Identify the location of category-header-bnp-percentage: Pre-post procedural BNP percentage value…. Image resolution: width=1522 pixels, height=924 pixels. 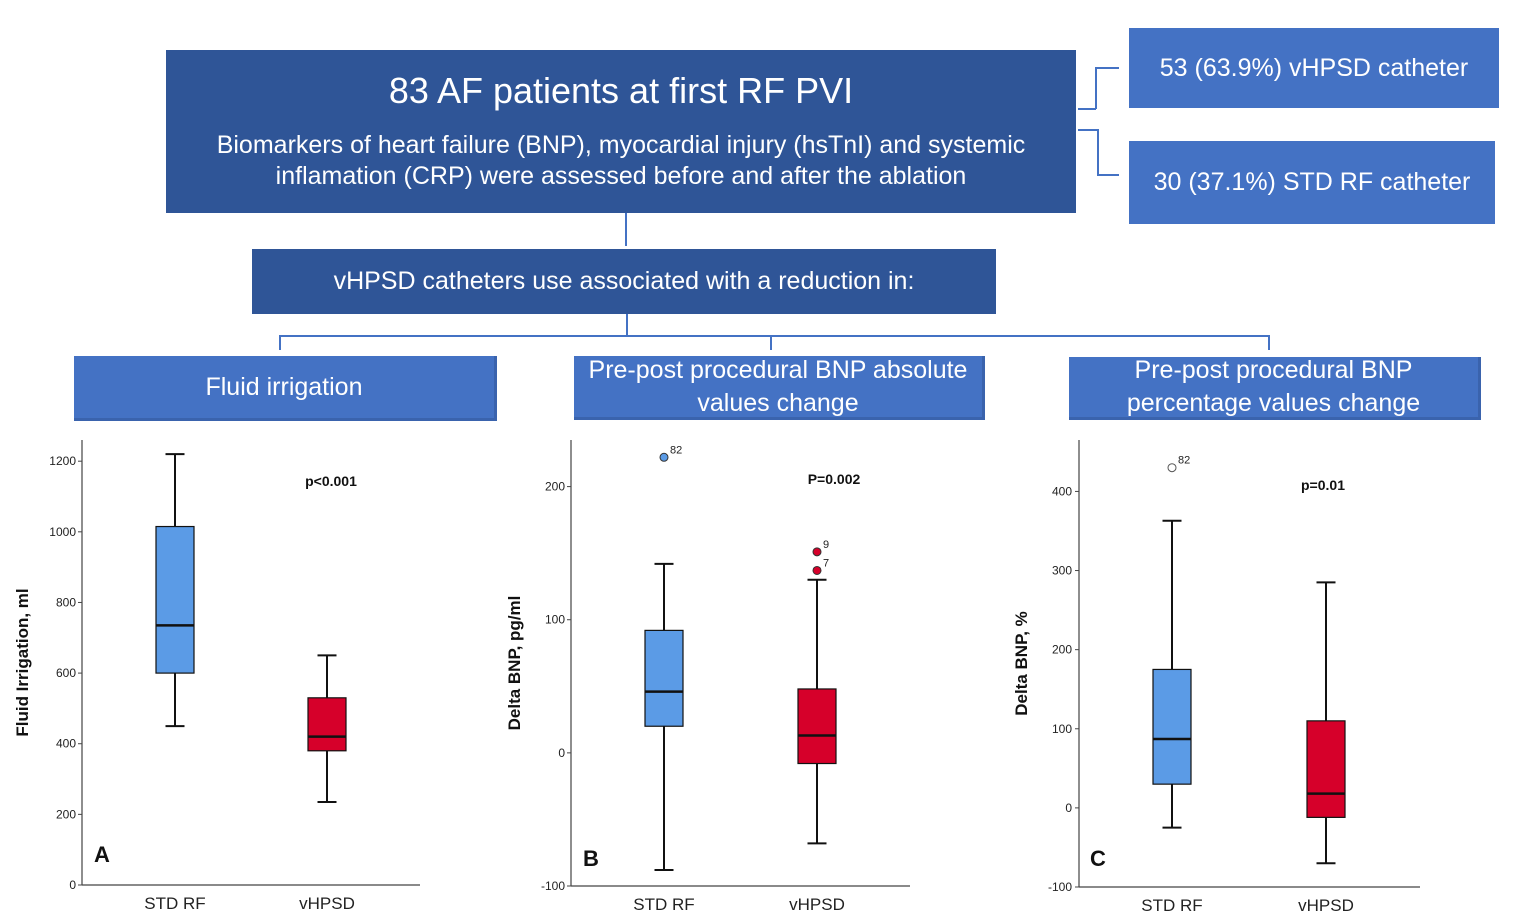
(1275, 388).